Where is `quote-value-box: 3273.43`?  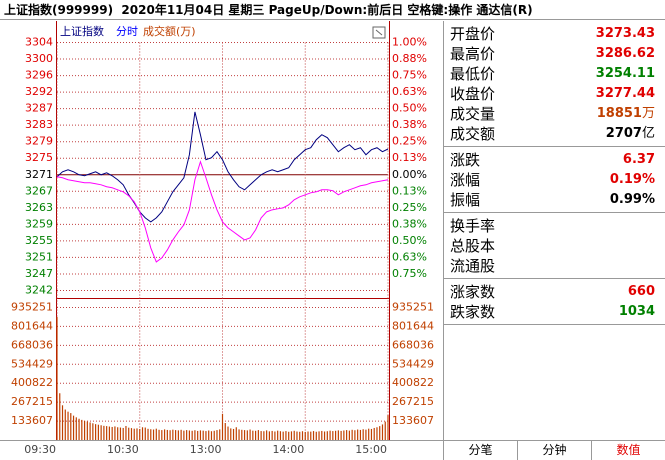
quote-value-box: 3273.43 is located at coordinates (625, 34).